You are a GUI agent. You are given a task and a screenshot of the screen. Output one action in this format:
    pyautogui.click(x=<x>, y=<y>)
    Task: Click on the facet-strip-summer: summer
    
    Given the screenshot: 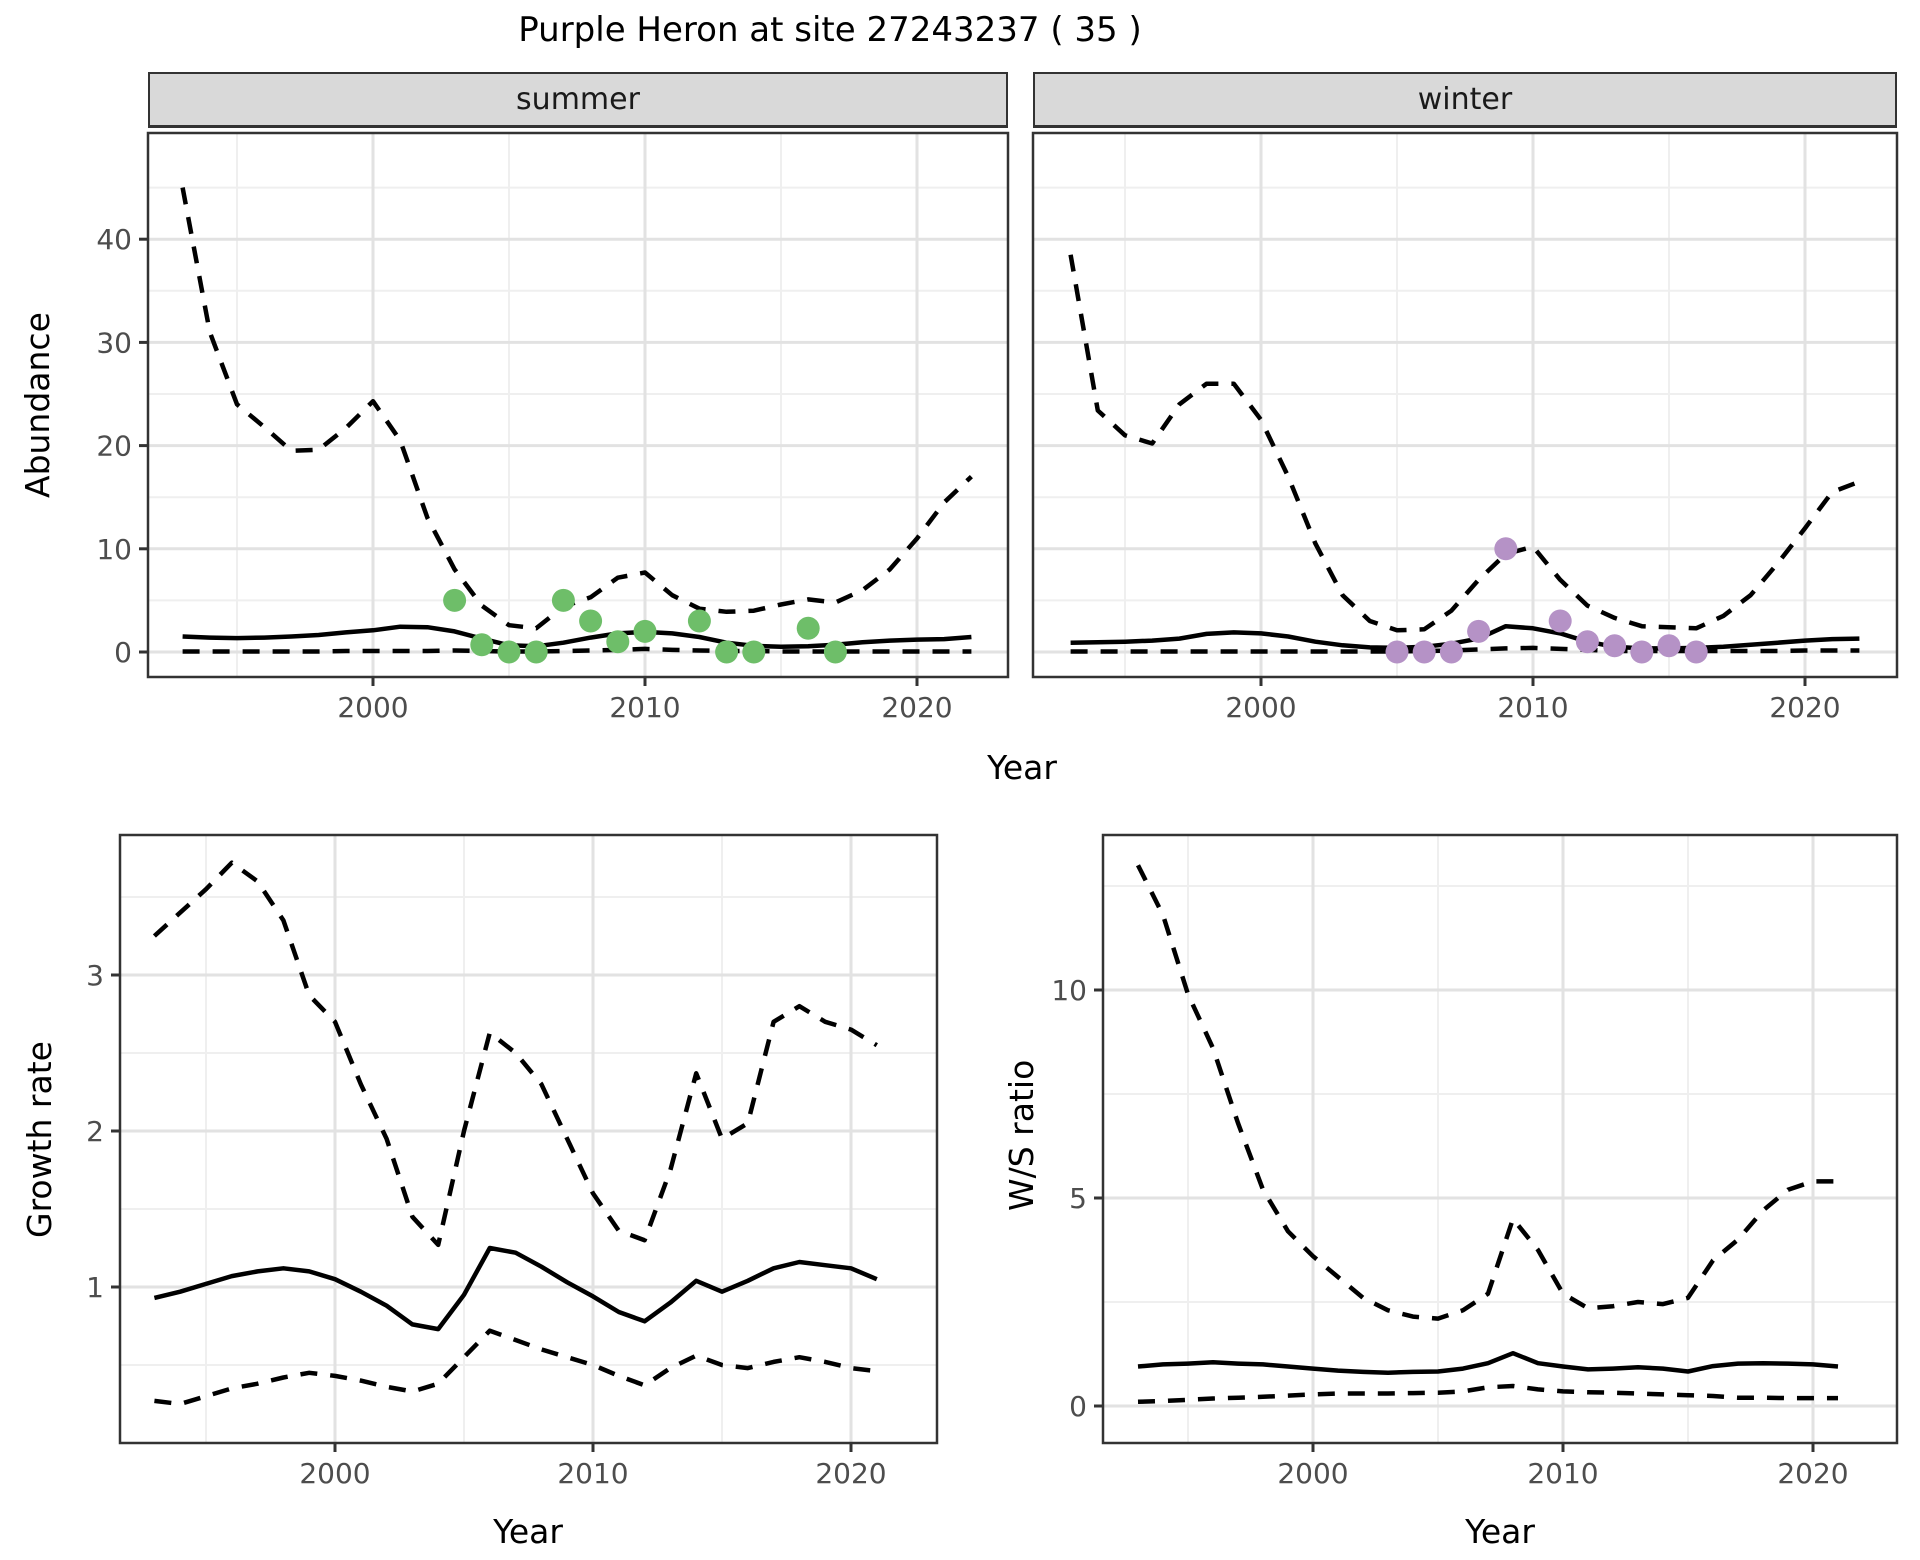 What is the action you would take?
    pyautogui.click(x=578, y=100)
    